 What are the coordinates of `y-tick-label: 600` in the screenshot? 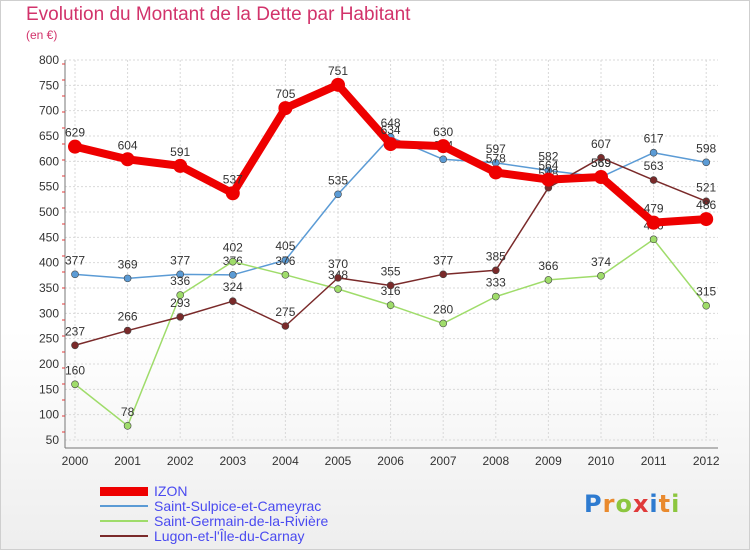 It's located at (49, 161).